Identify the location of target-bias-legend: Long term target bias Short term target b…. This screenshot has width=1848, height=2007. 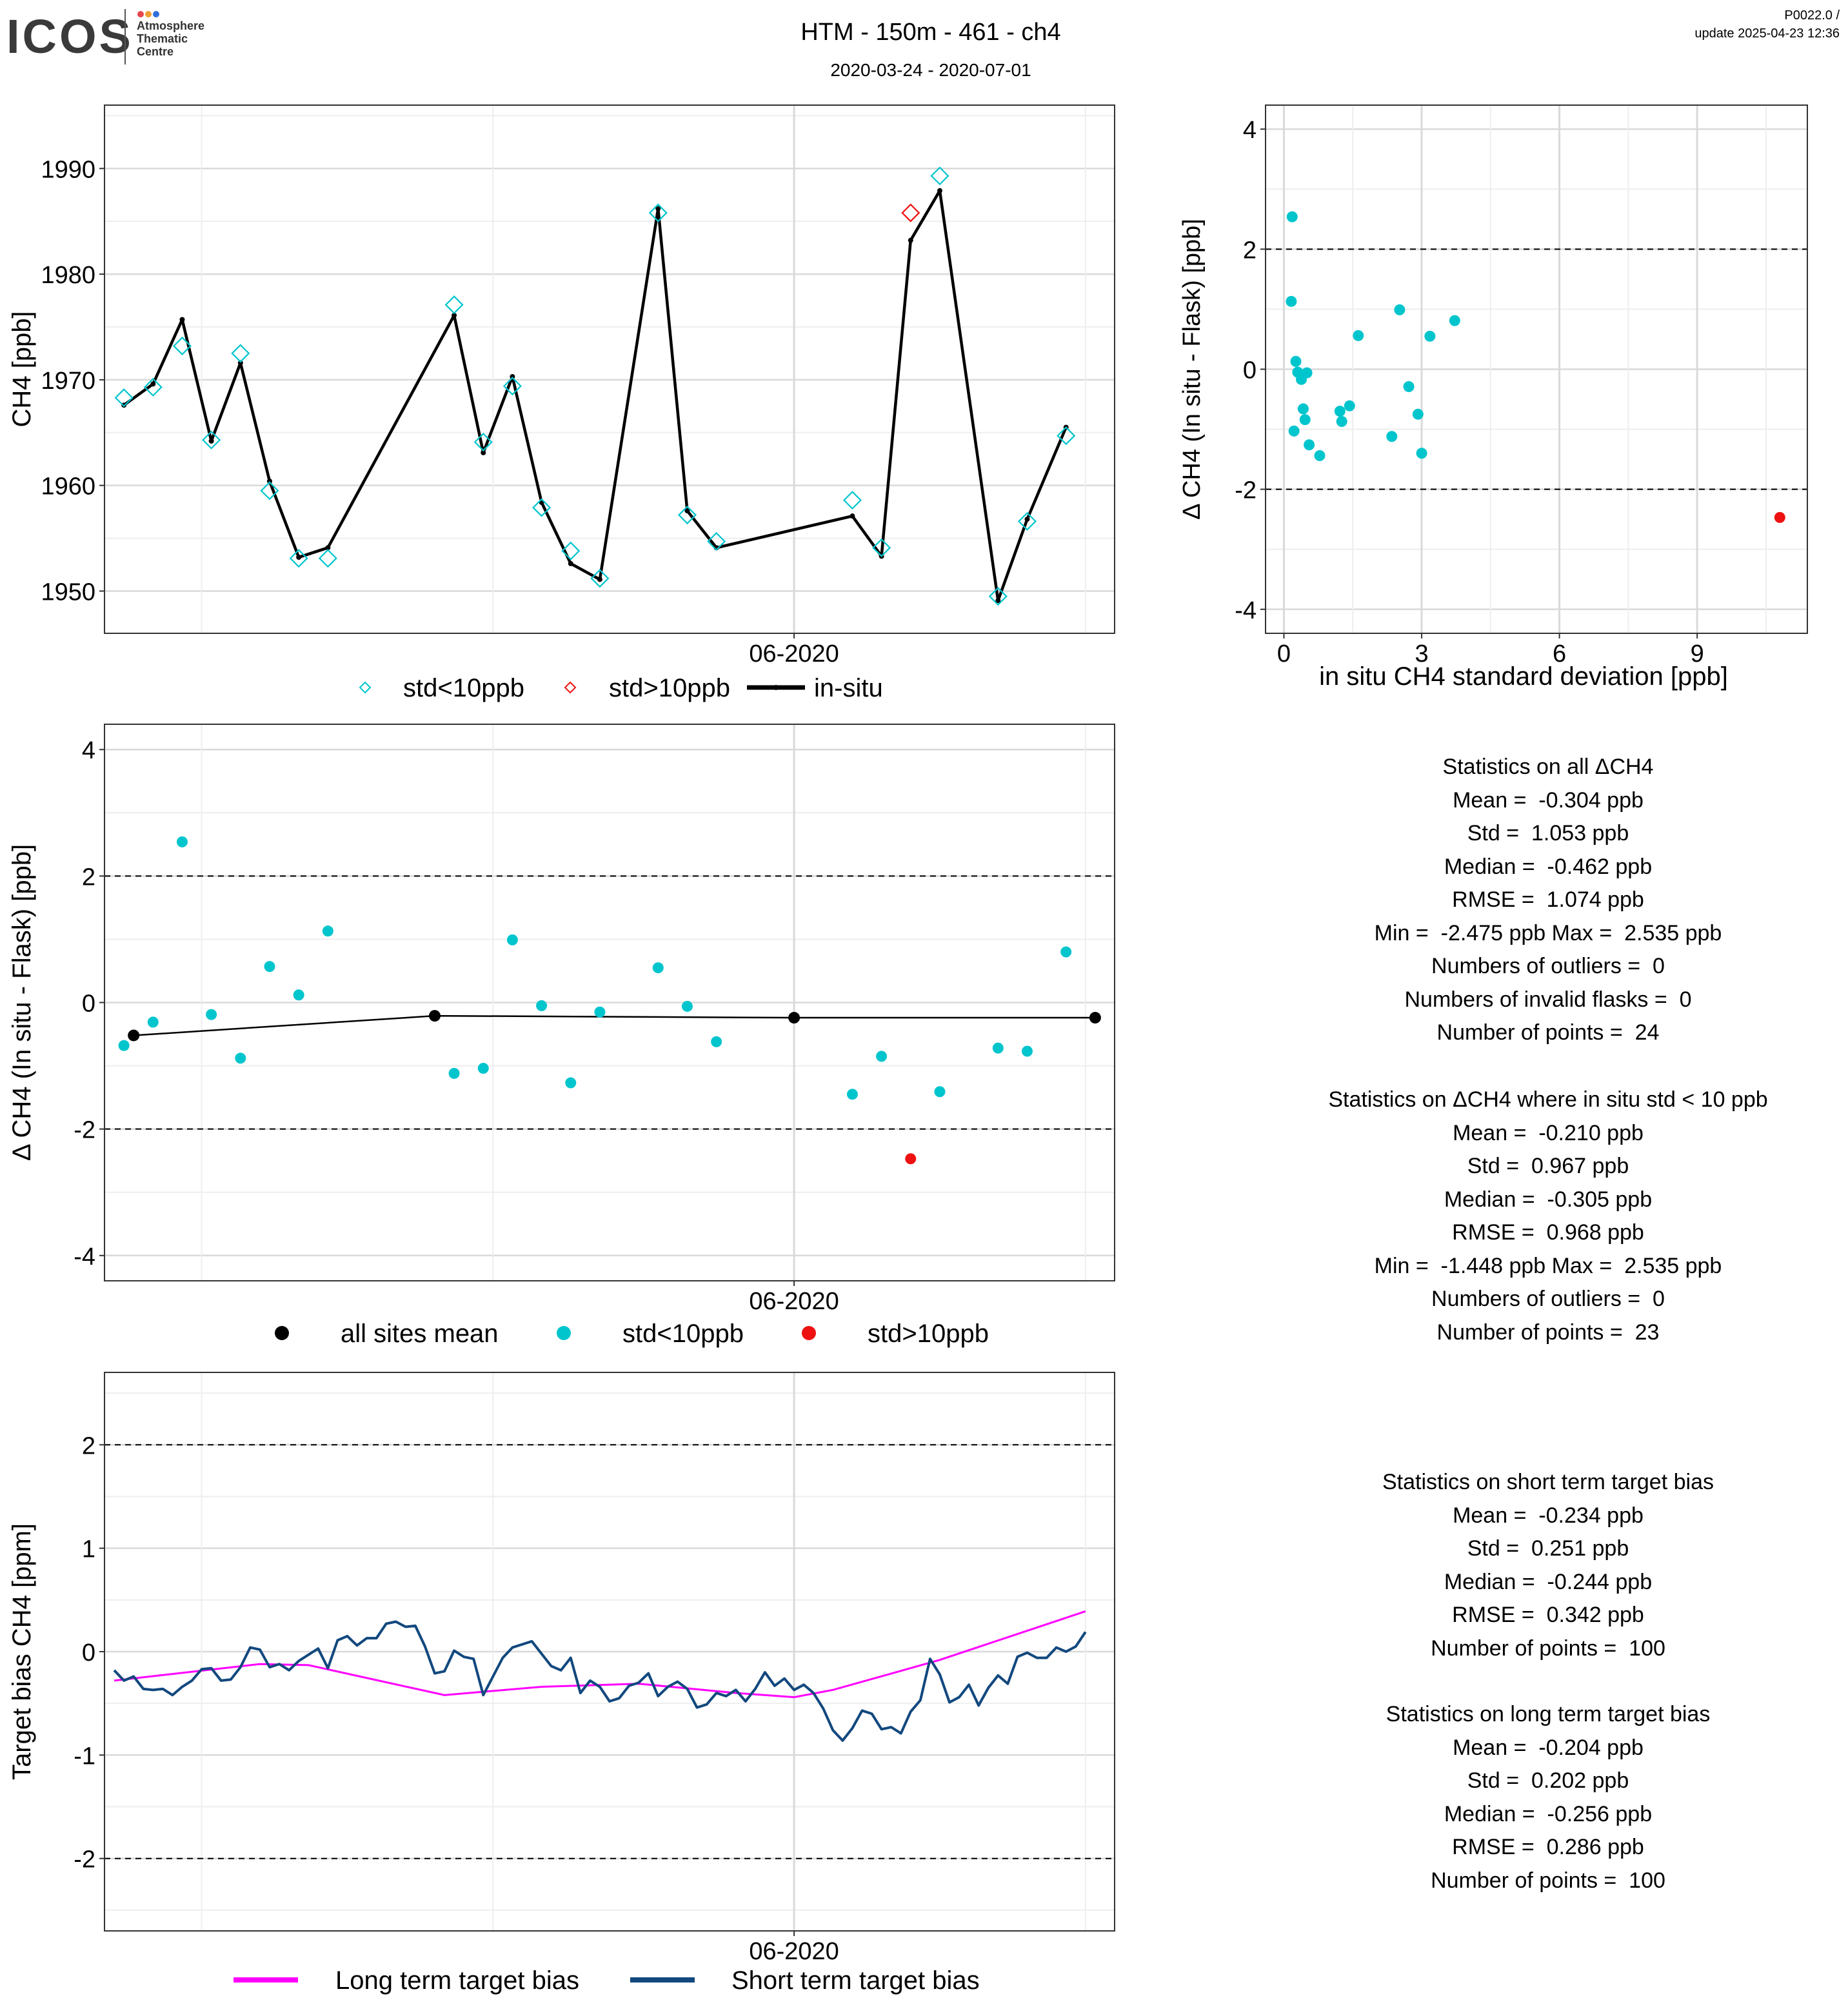
(607, 1980).